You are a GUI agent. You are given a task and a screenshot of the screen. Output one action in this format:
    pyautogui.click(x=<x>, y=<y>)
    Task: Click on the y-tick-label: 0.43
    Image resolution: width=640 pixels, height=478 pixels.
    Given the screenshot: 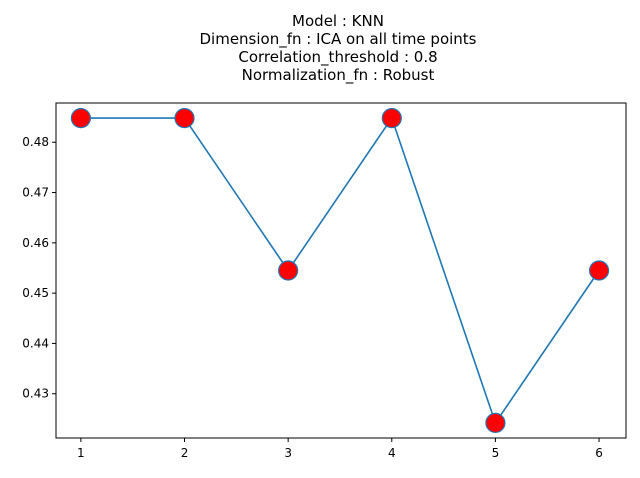 What is the action you would take?
    pyautogui.click(x=35, y=394)
    